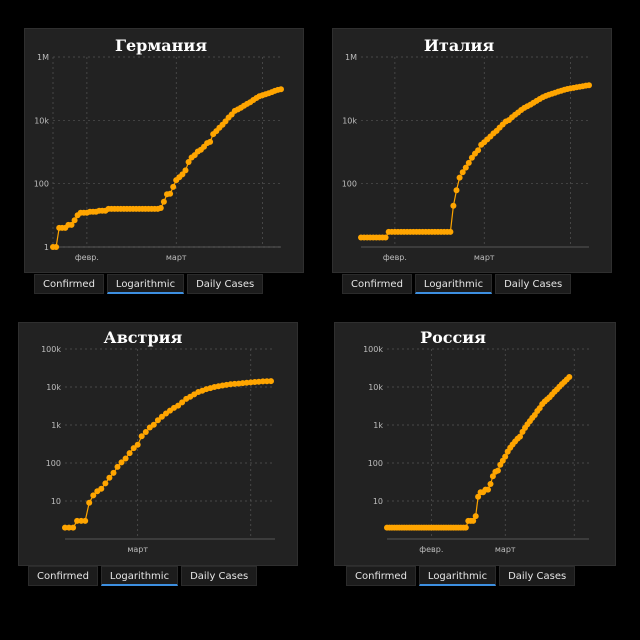  I want to click on y-tick-label: 1, so click(46, 247).